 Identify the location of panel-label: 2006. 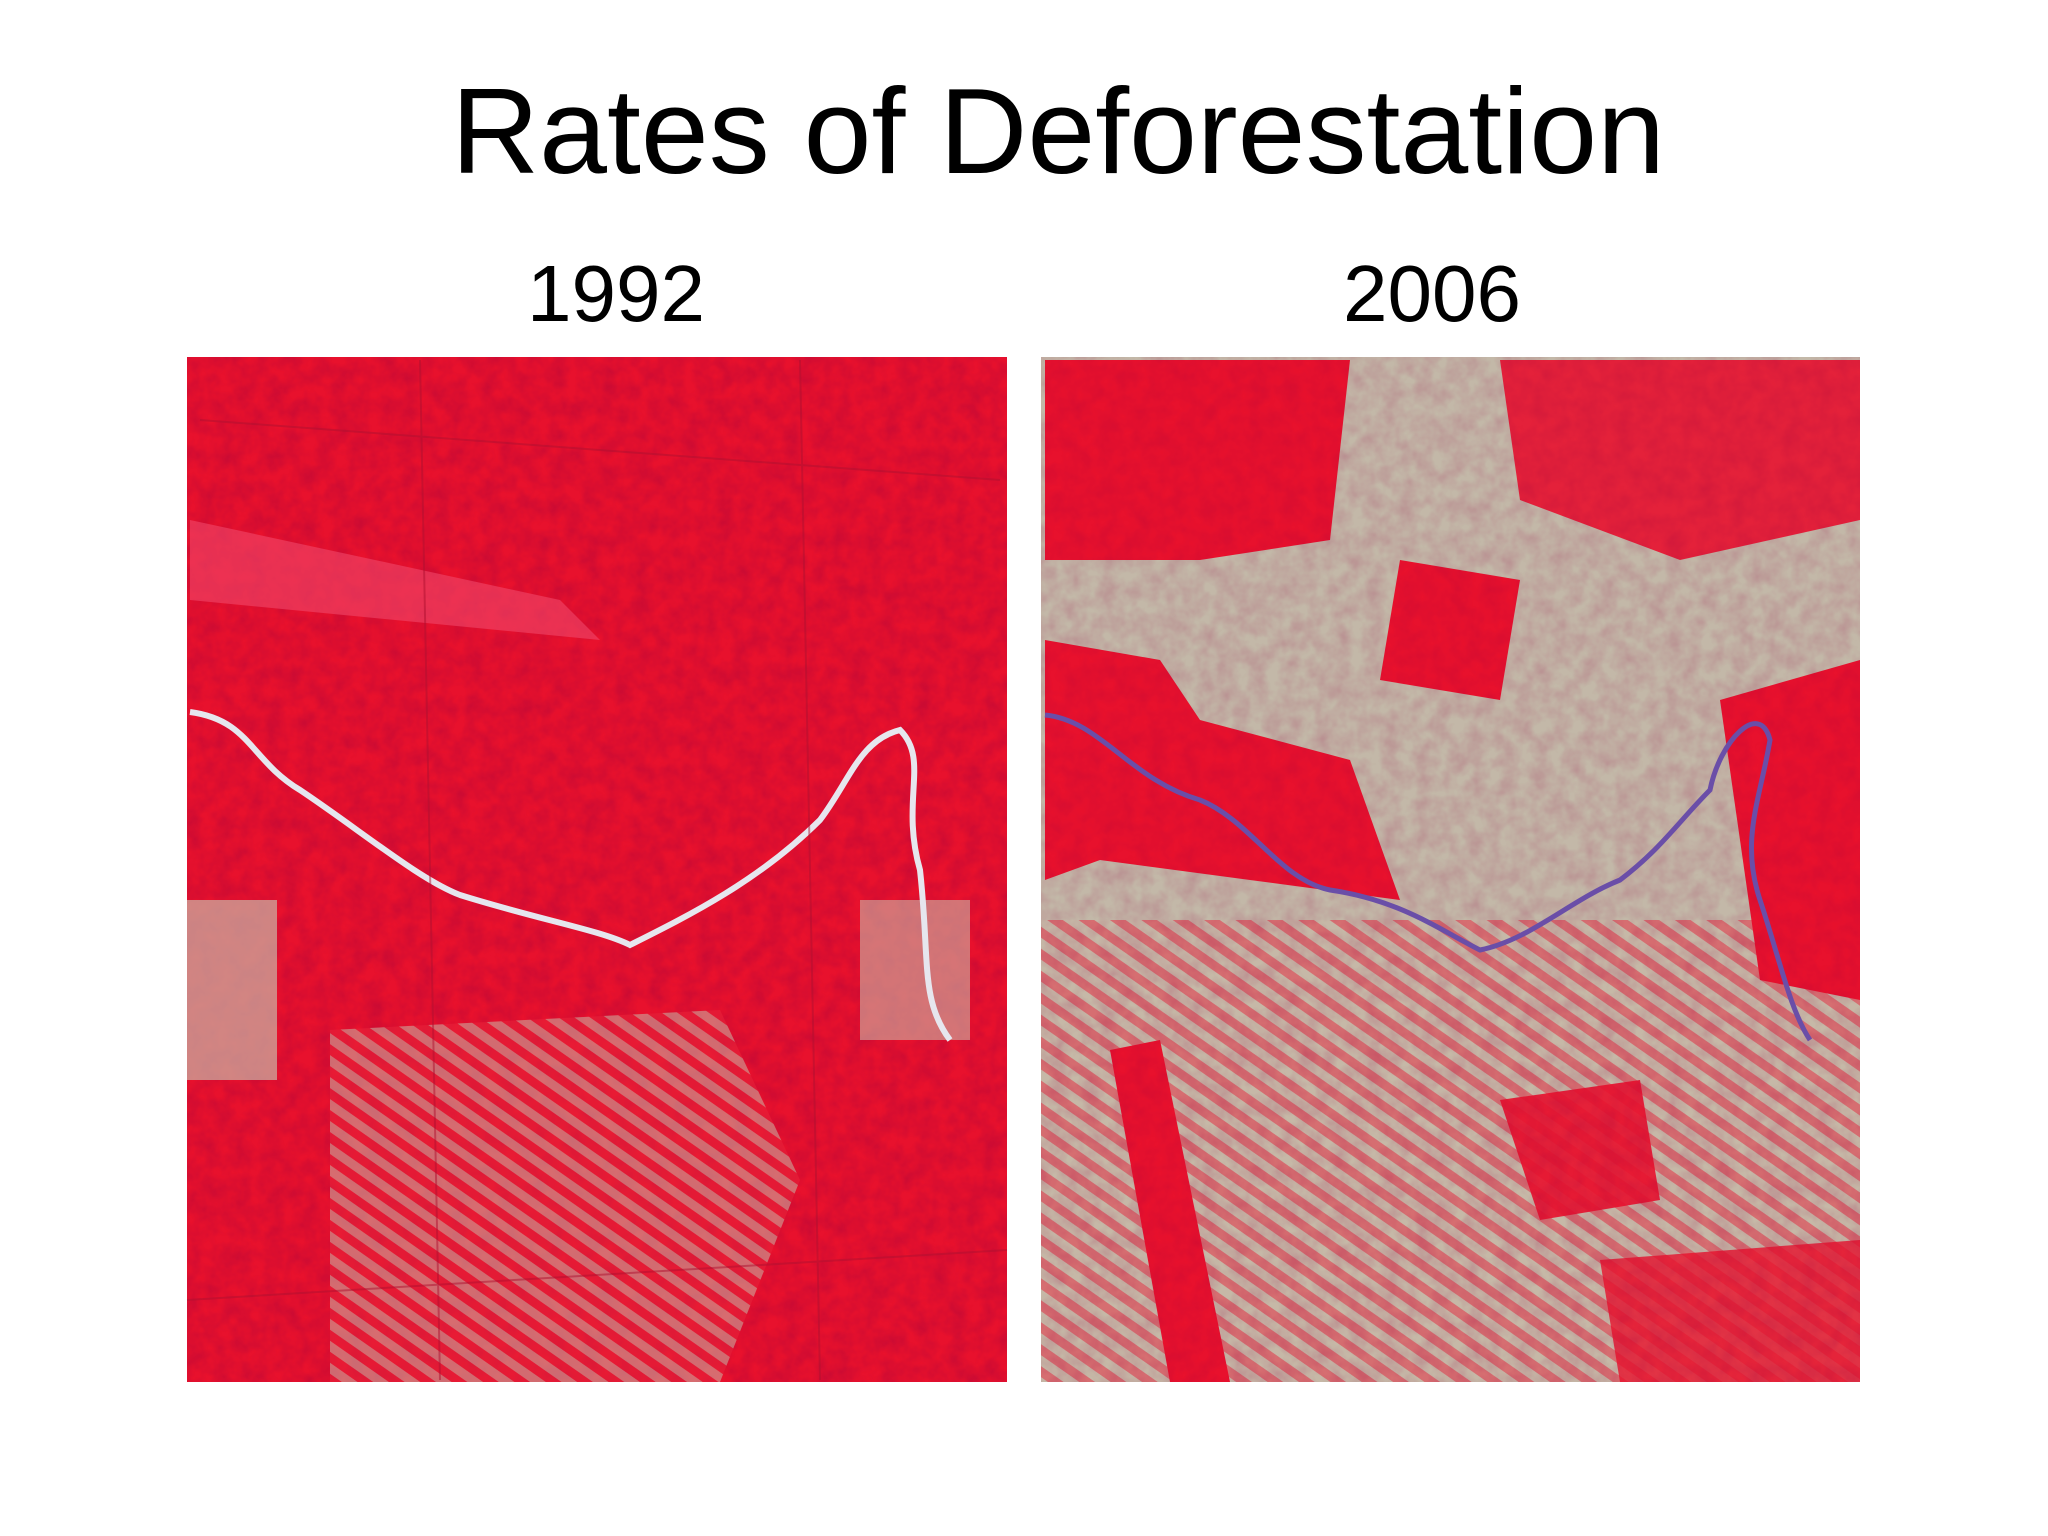
(1432, 293).